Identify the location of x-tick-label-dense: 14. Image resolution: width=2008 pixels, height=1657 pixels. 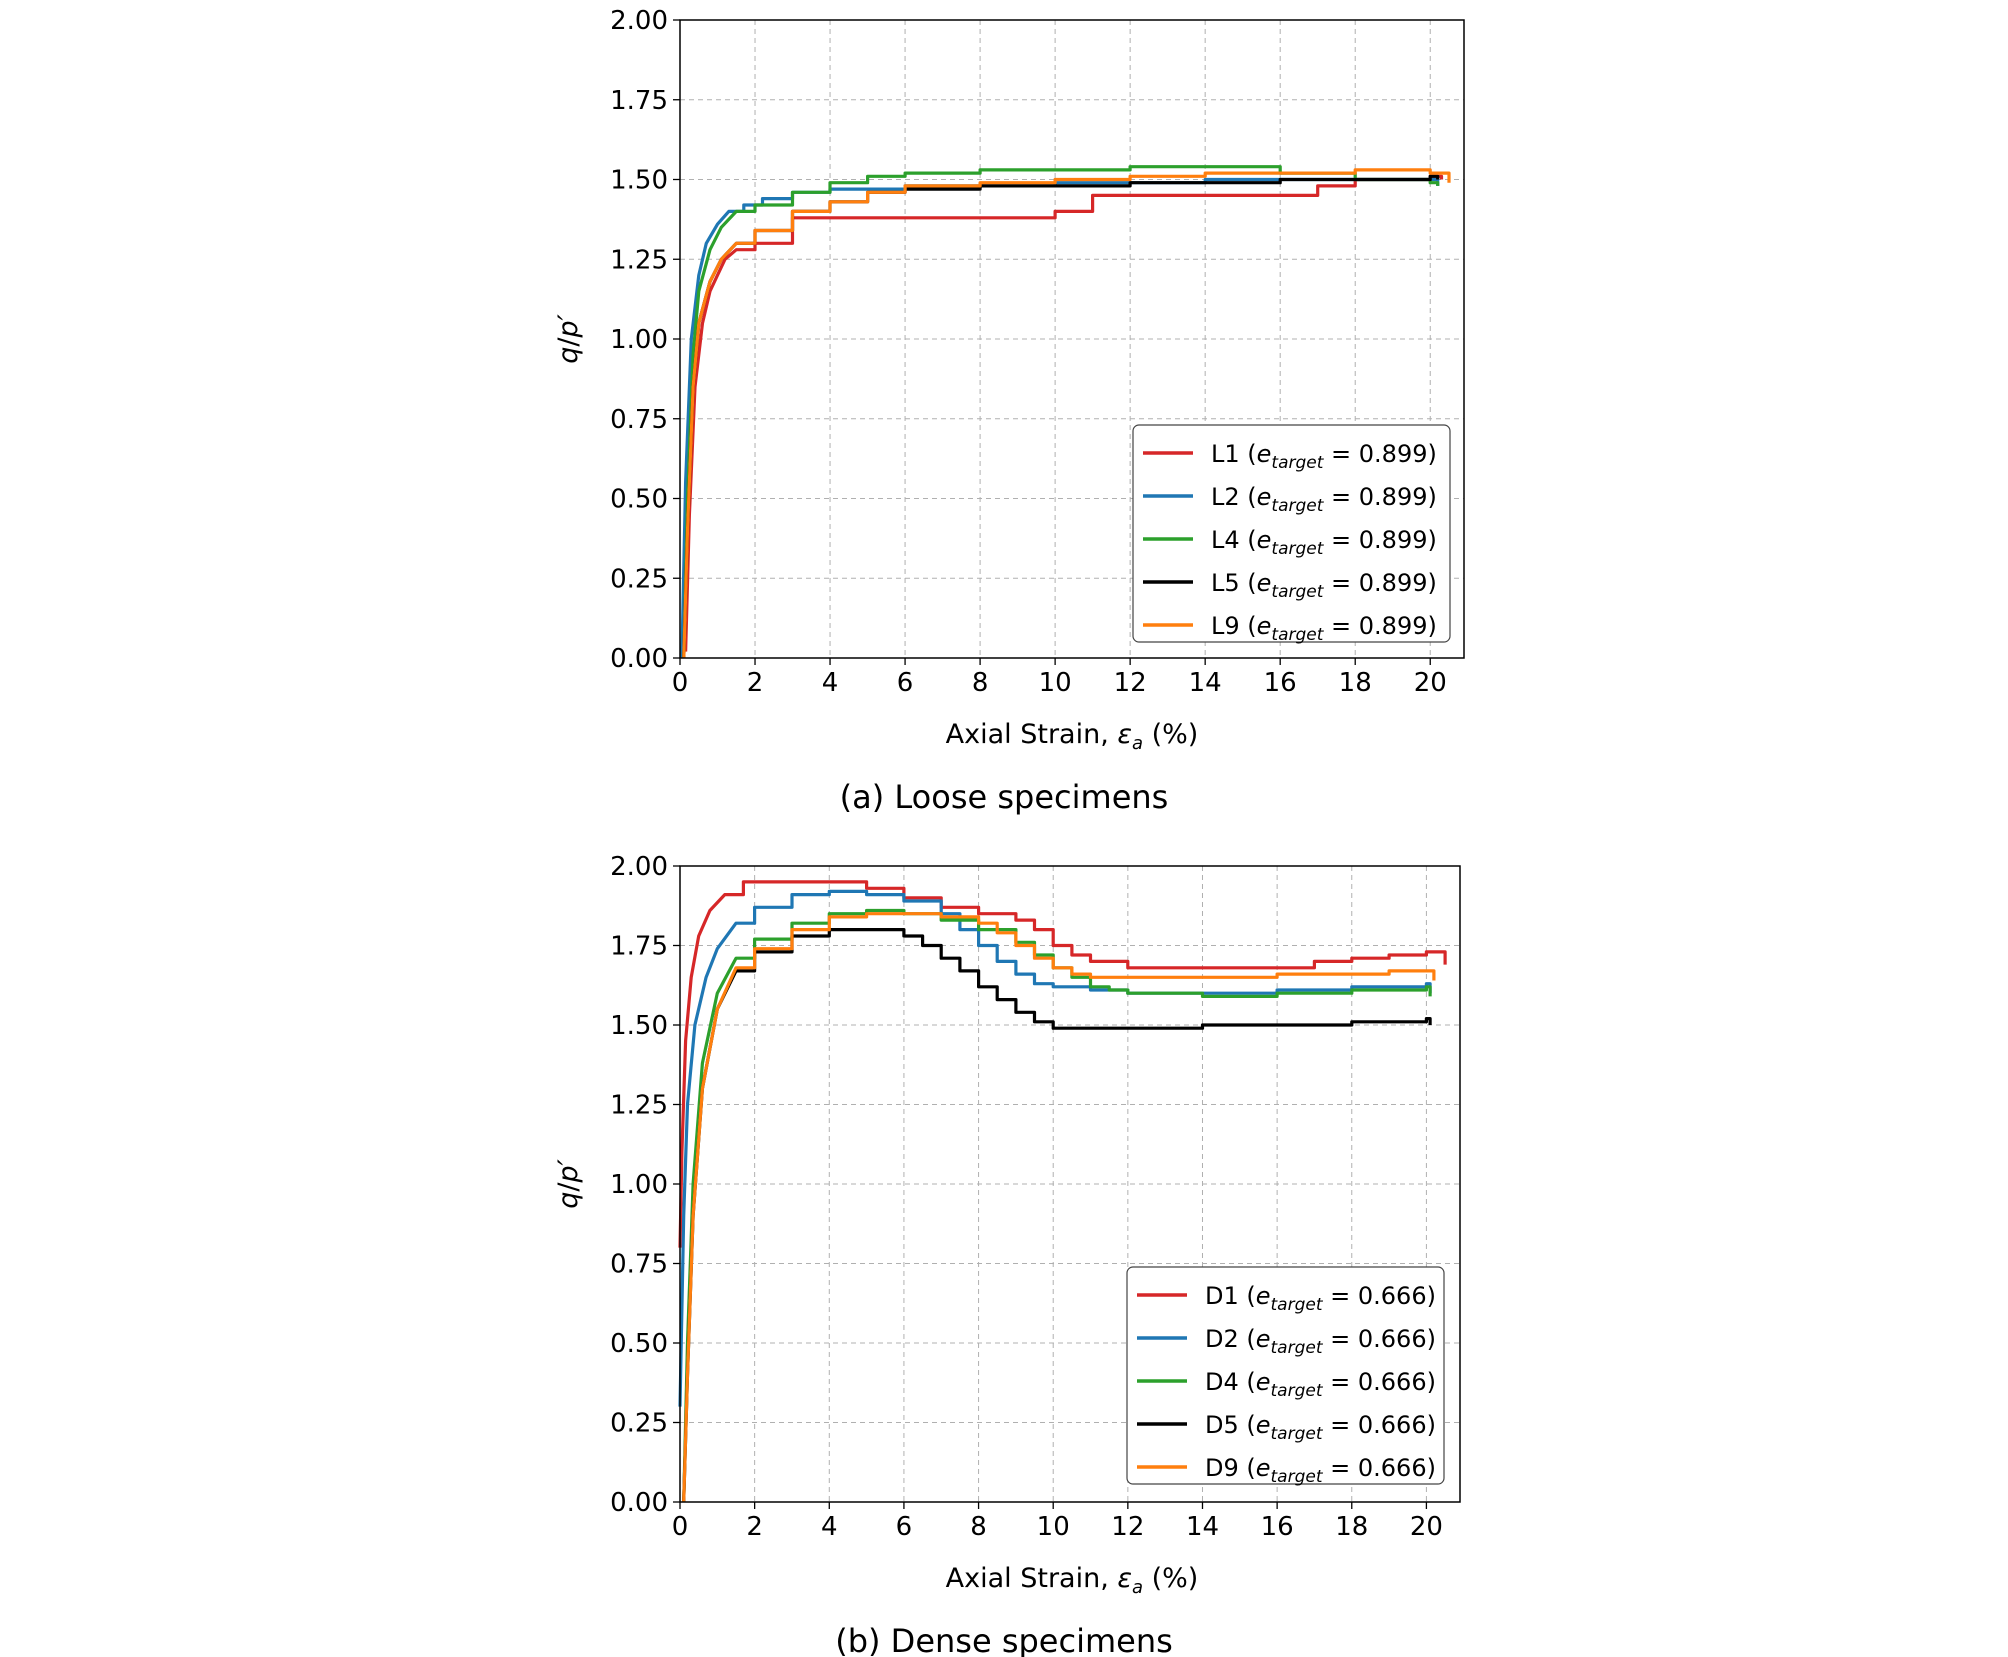
(1202, 1527).